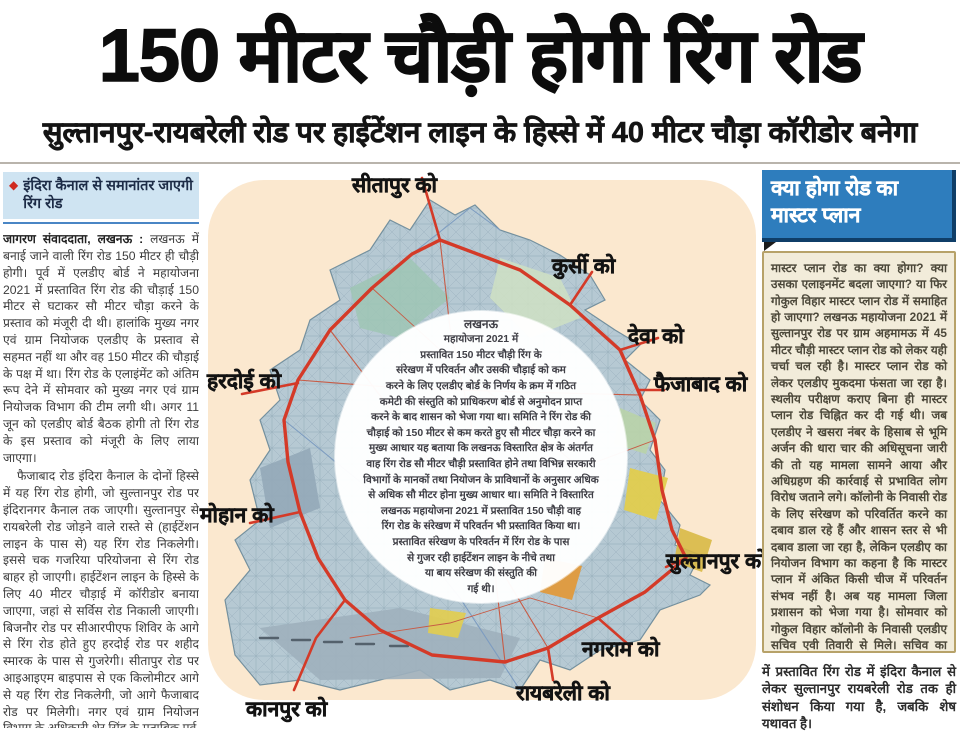 This screenshot has width=960, height=731. Describe the element at coordinates (237, 516) in the screenshot. I see `label-mohan: मोहान को` at that location.